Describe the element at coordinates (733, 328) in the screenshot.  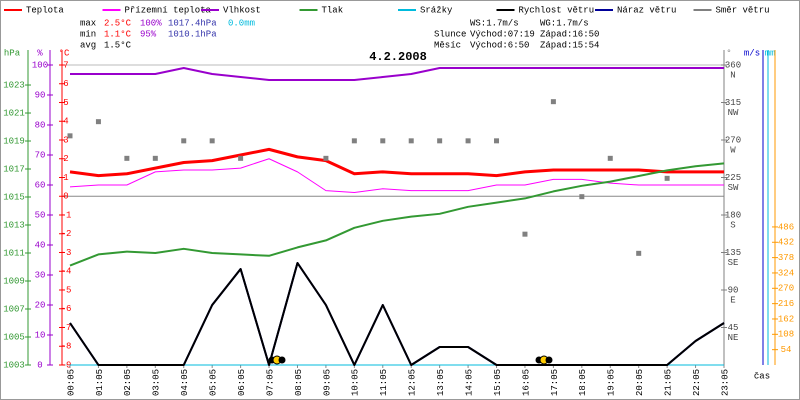
I see `tick-label: 45` at that location.